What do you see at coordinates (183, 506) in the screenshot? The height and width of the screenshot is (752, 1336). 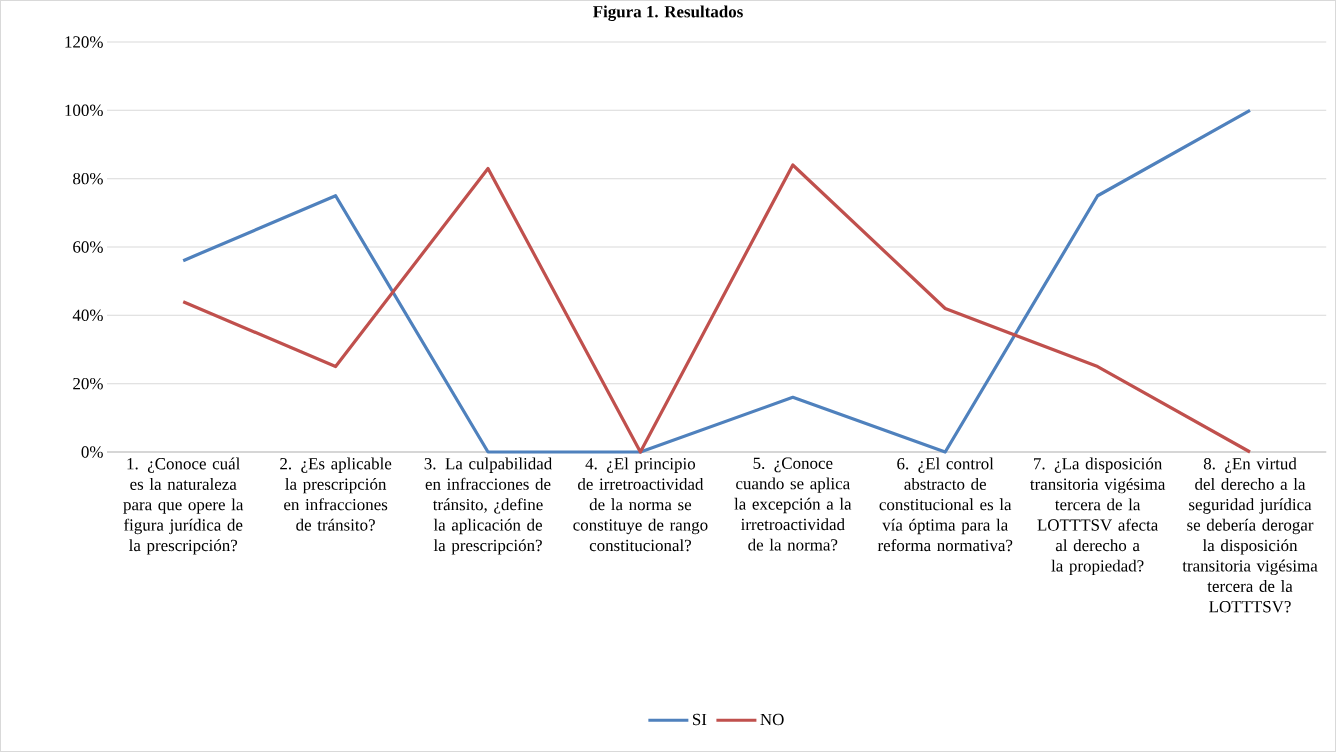 I see `x-tick-label: 1. ¿Conoce cuál es la naturaleza para que opere la figura jurídica de la prescripción?` at bounding box center [183, 506].